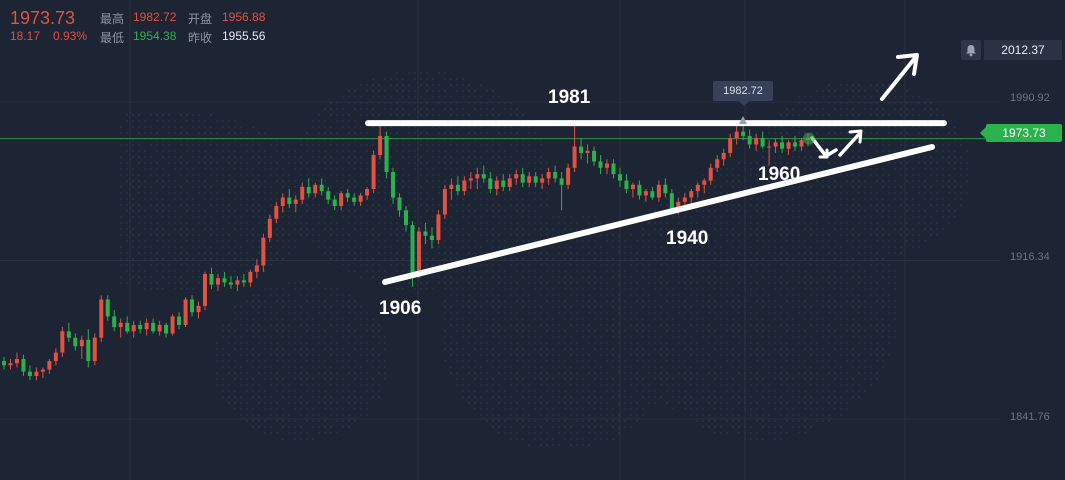 Image resolution: width=1065 pixels, height=480 pixels. Describe the element at coordinates (244, 36) in the screenshot. I see `prev-close-value: 1955.56` at that location.